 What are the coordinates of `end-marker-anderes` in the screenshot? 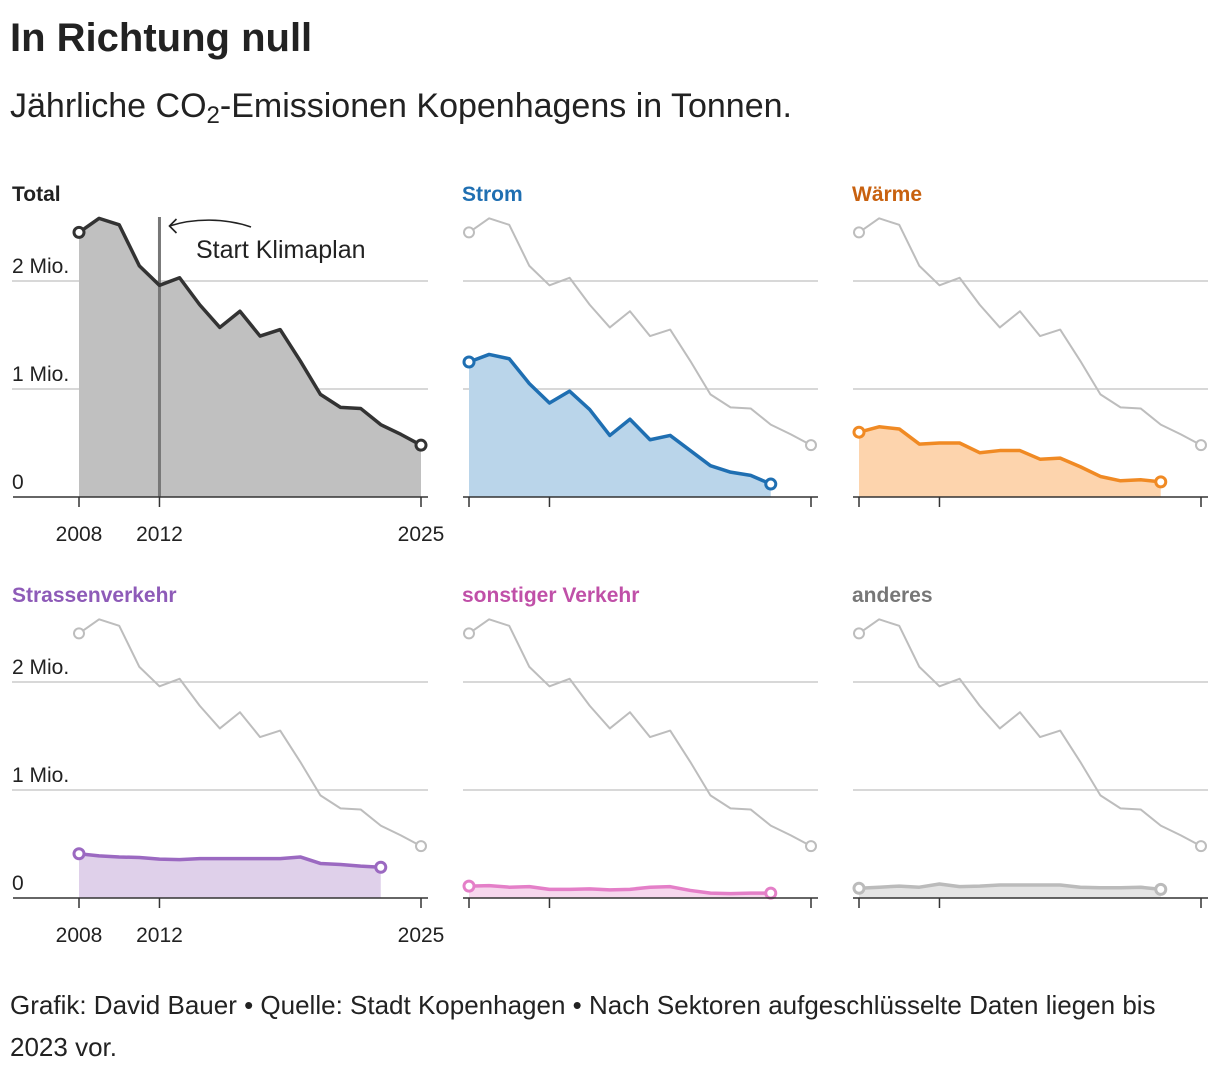 It's located at (1161, 889).